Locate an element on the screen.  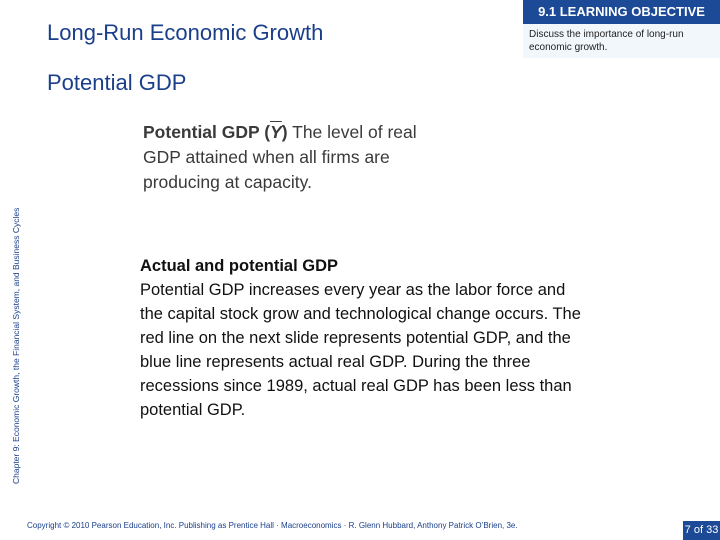
slide-subtitle: Potential GDP is located at coordinates (117, 82).